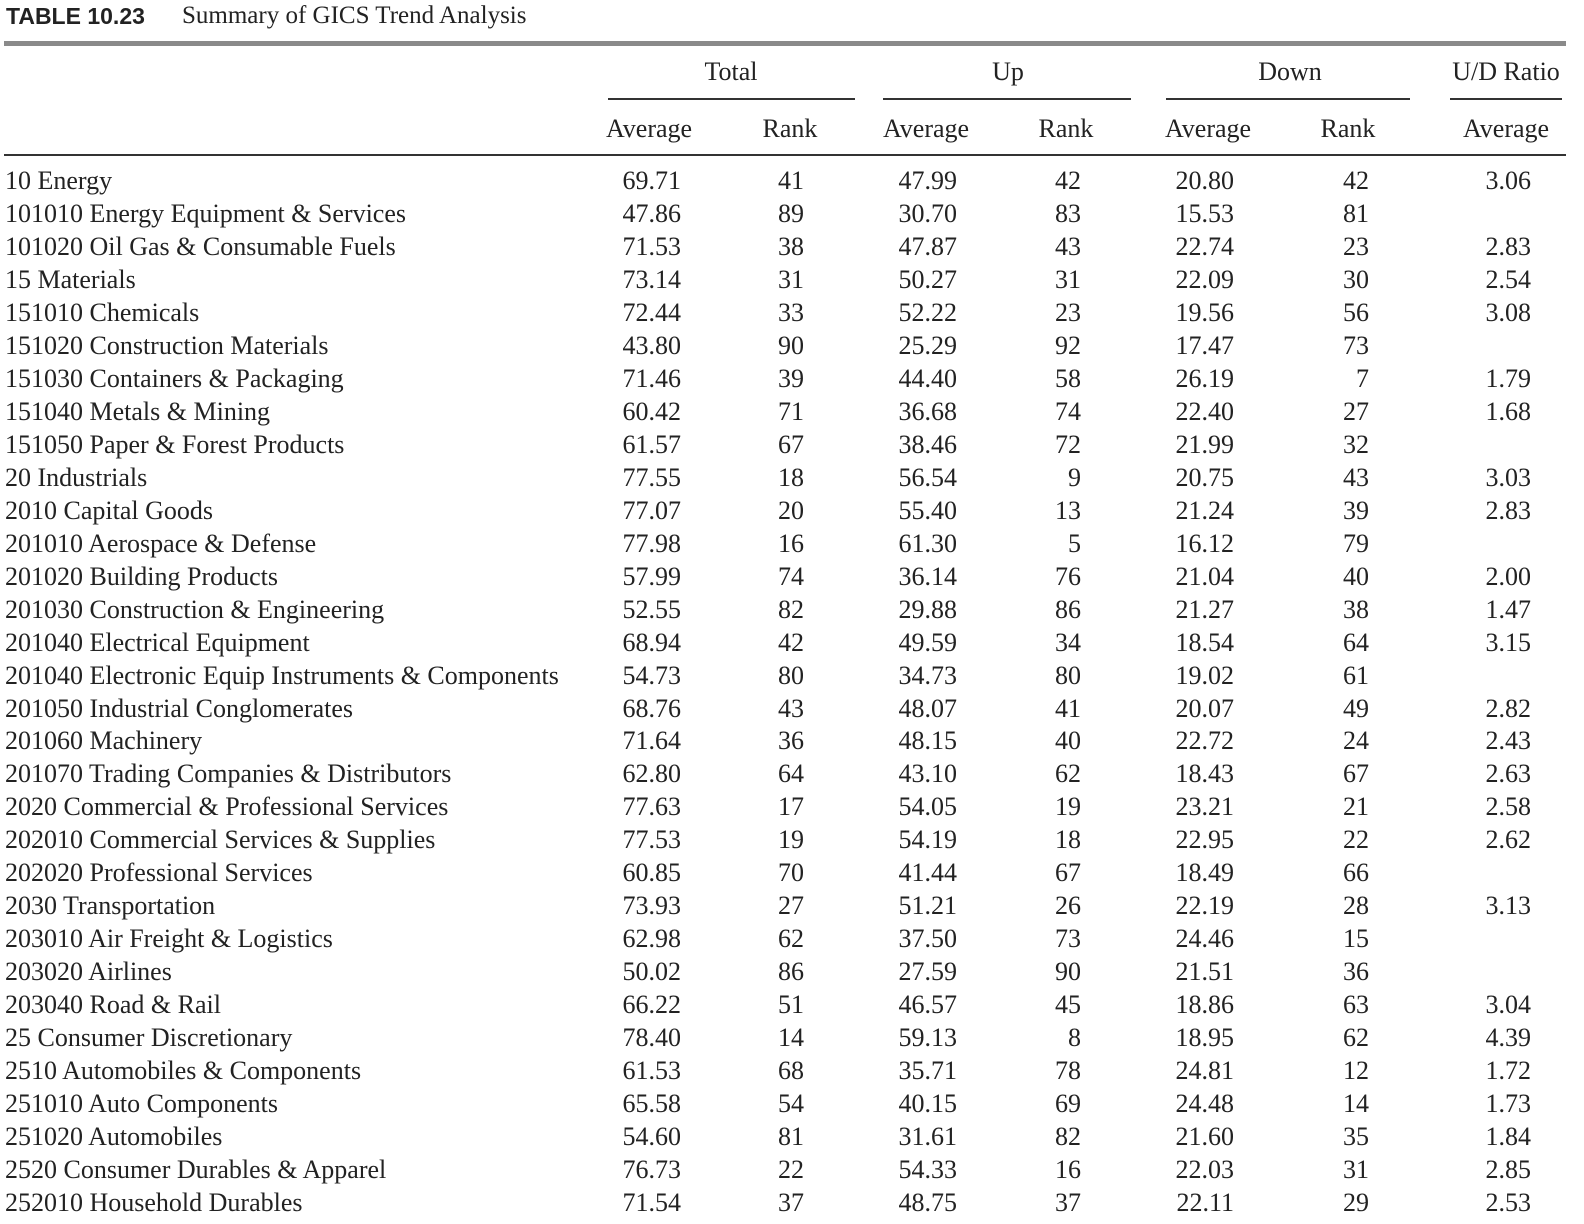 The width and height of the screenshot is (1584, 1224). I want to click on cell: 58, so click(1068, 378).